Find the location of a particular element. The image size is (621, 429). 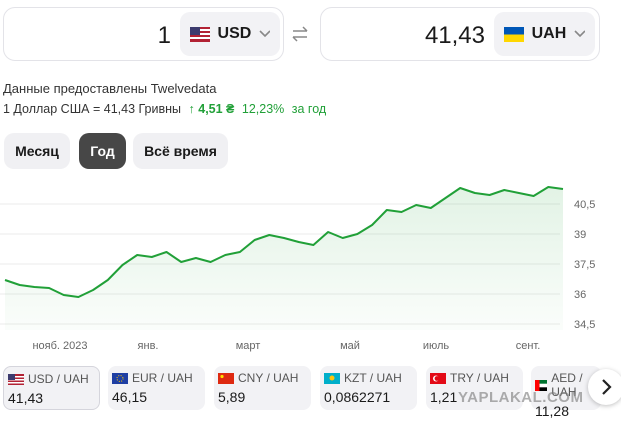

rate-change: ↑ 4,51 ₴ is located at coordinates (211, 109).